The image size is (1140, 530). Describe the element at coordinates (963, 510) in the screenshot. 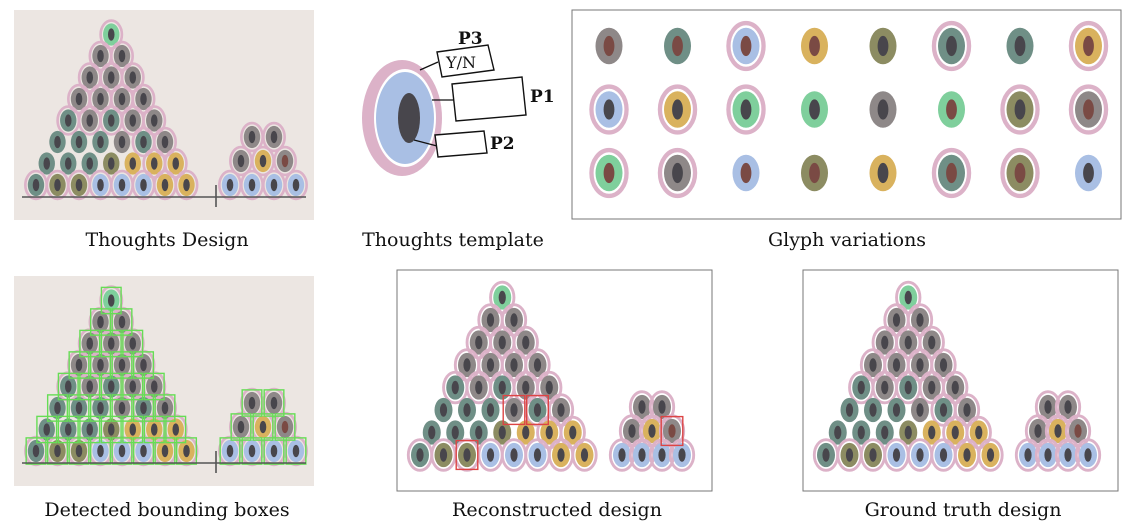

I see `caption-ground-truth: Ground truth design` at that location.